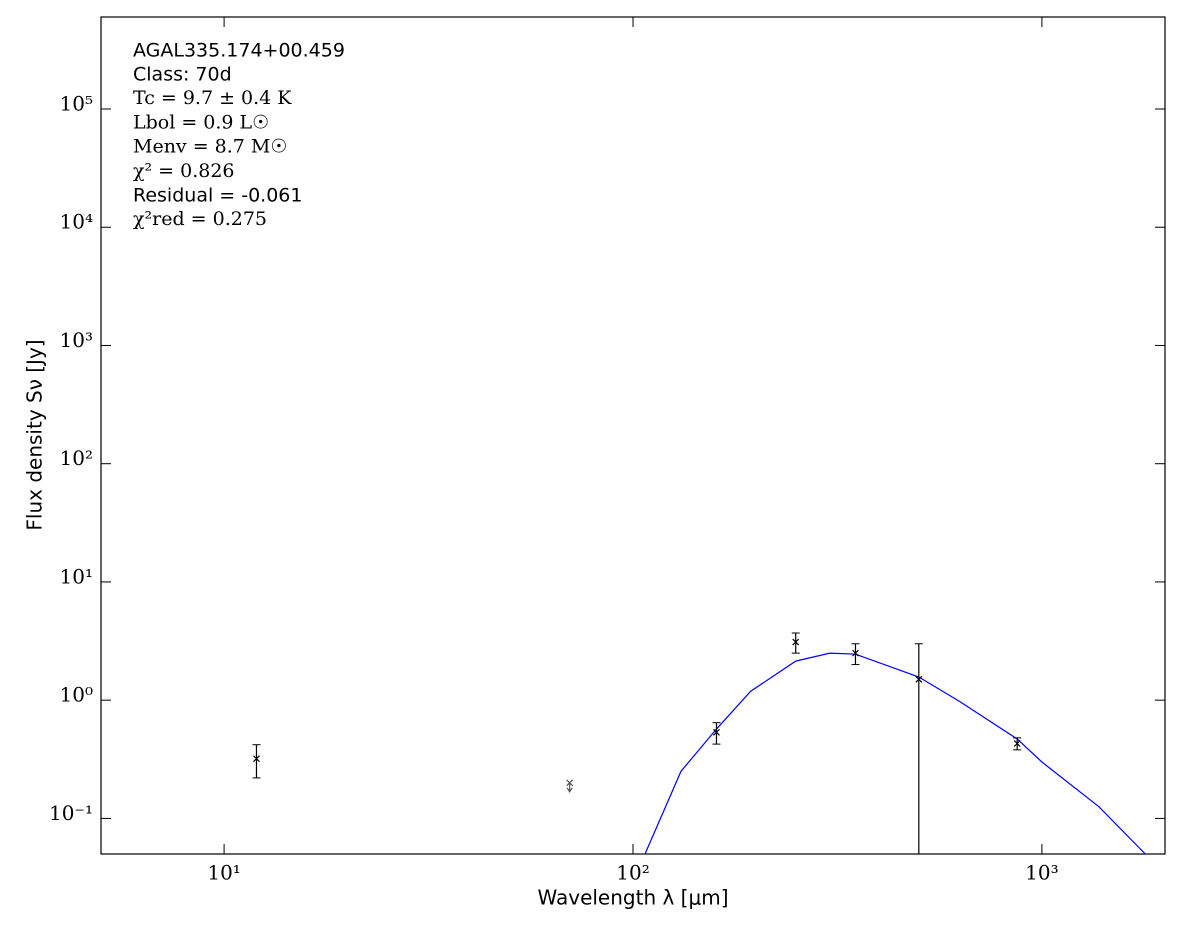  What do you see at coordinates (76, 222) in the screenshot?
I see `y-tick-label: 10⁴` at bounding box center [76, 222].